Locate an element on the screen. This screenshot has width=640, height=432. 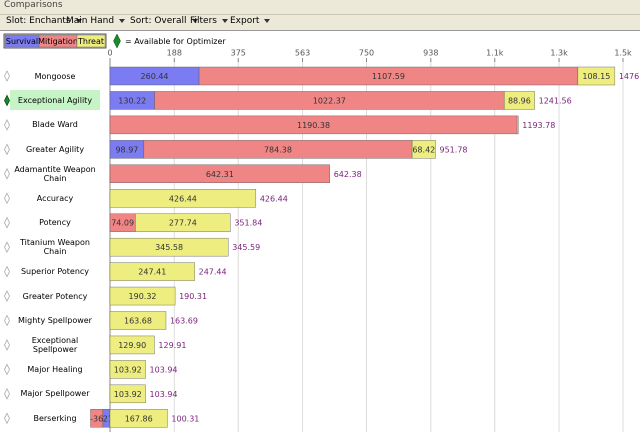
category-label: Exceptional Agility is located at coordinates (55, 100).